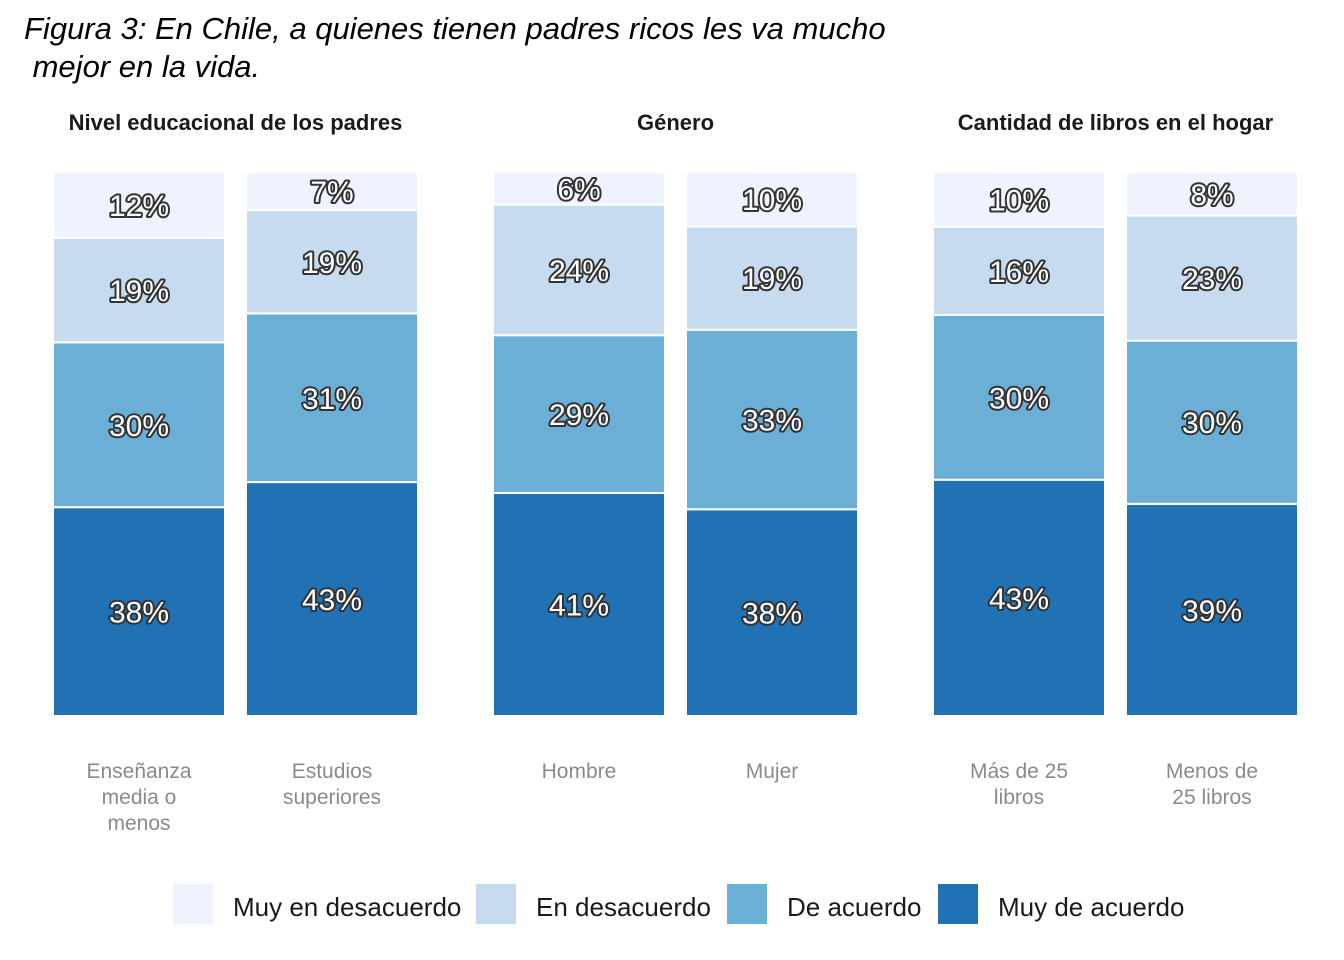  What do you see at coordinates (138, 797) in the screenshot?
I see `category-label: Enseñanza media o menos` at bounding box center [138, 797].